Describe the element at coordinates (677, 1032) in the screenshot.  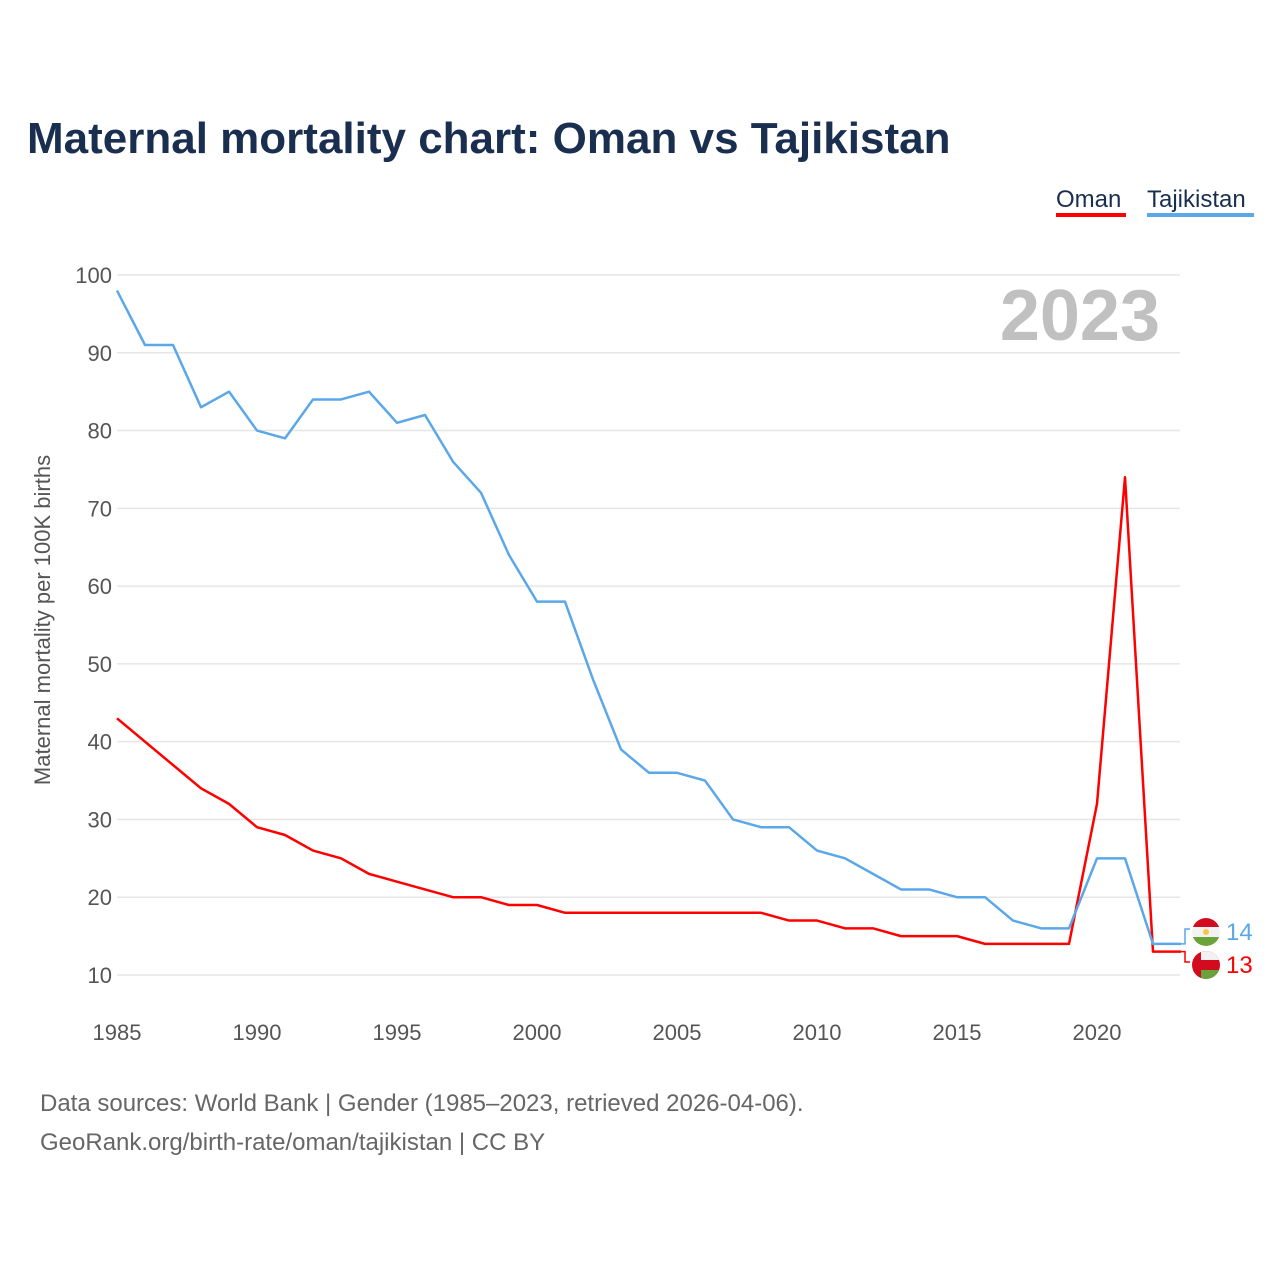
I see `x-tick-label: 2005` at that location.